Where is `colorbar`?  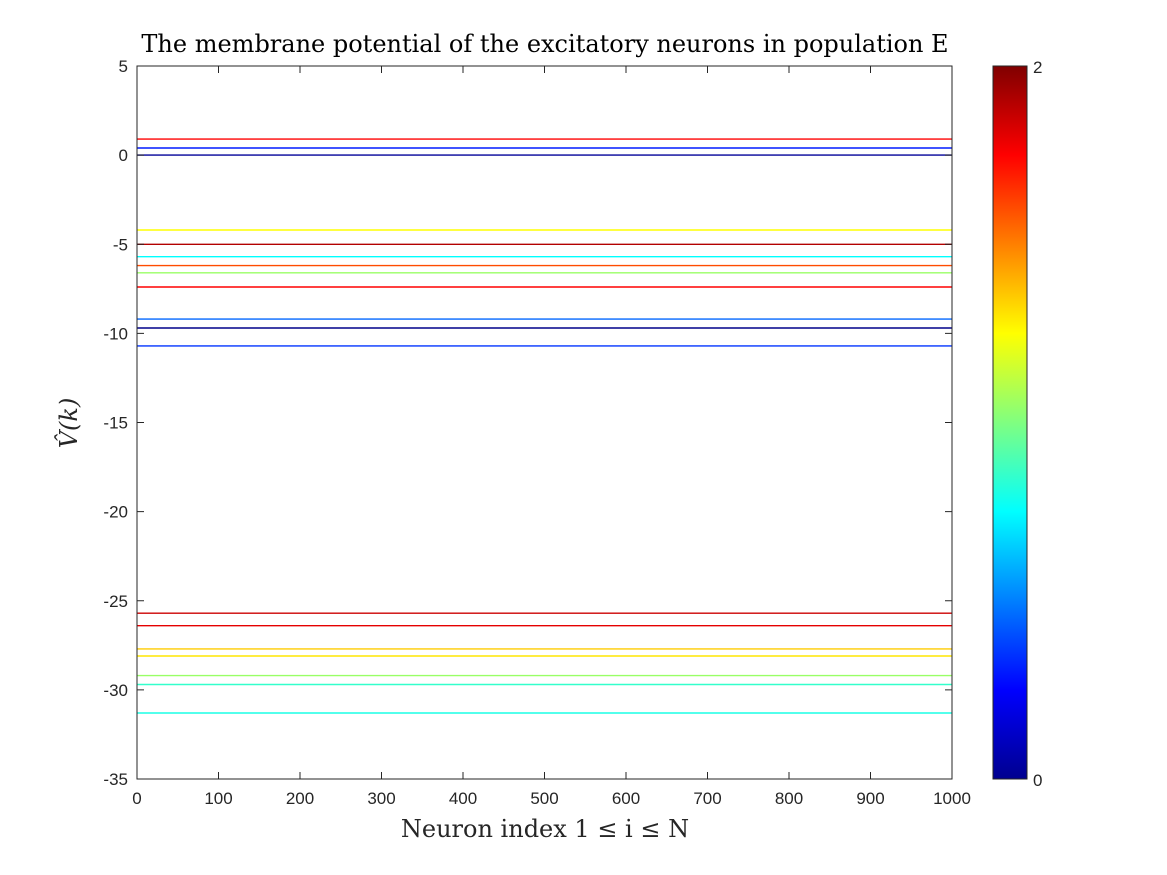
colorbar is located at coordinates (1010, 422).